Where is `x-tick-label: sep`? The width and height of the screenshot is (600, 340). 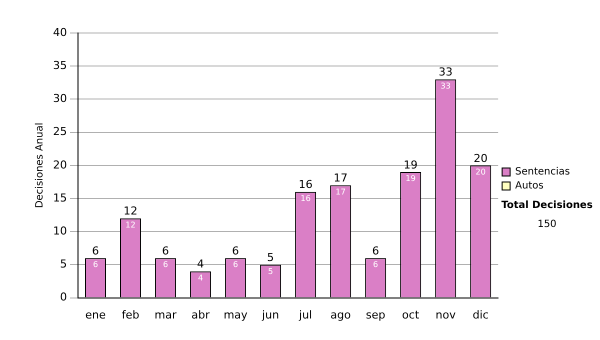 x-tick-label: sep is located at coordinates (376, 315).